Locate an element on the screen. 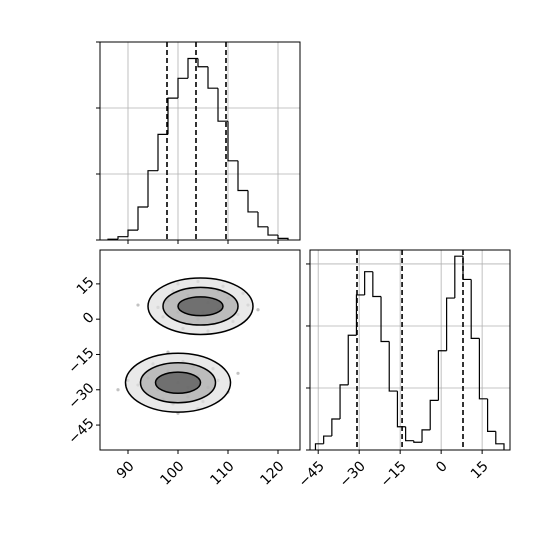 Image resolution: width=550 pixels, height=550 pixels. x-tick-label: 100 is located at coordinates (172, 473).